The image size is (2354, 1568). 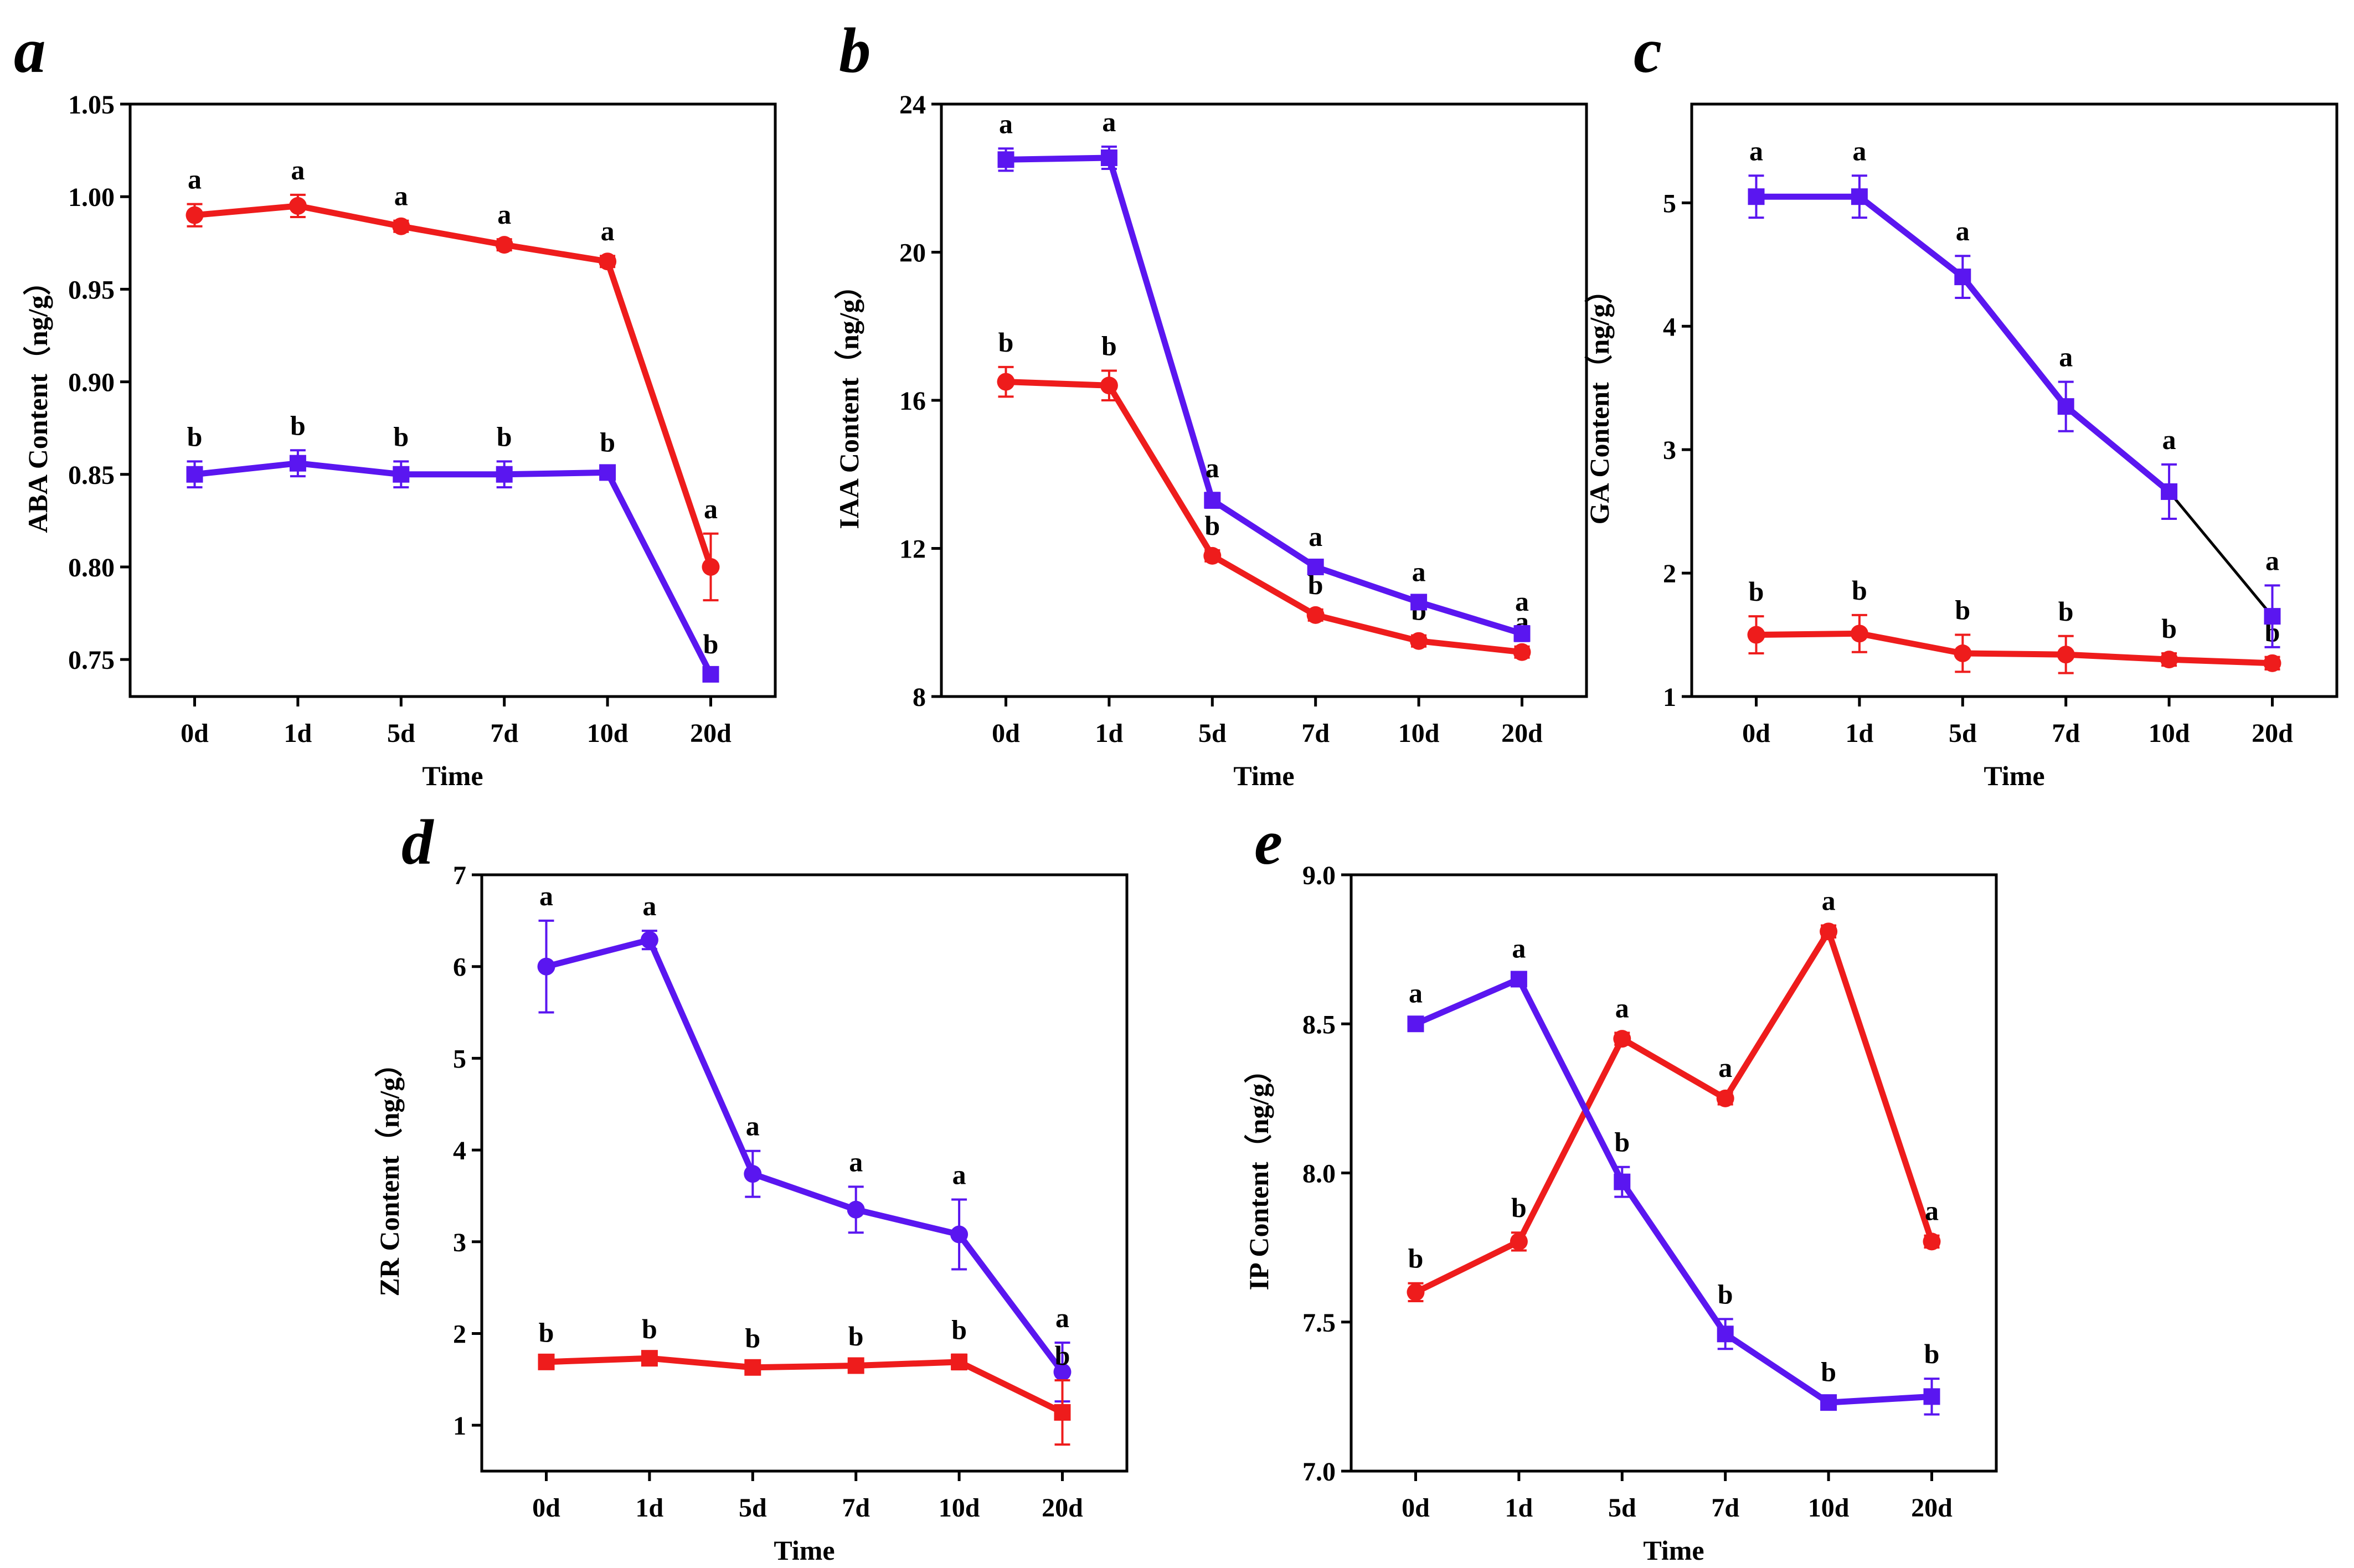 I want to click on panel-label-a: a, so click(x=30, y=51).